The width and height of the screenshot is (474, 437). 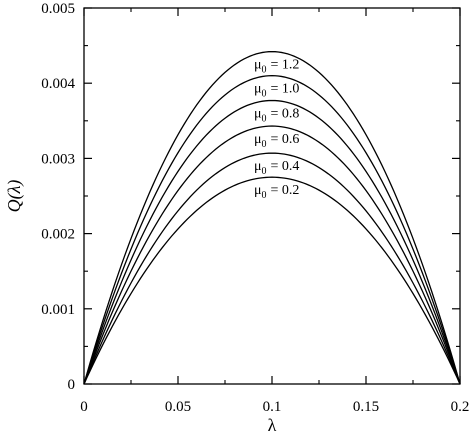 What do you see at coordinates (276, 168) in the screenshot?
I see `series-label: μ0 = 0.4` at bounding box center [276, 168].